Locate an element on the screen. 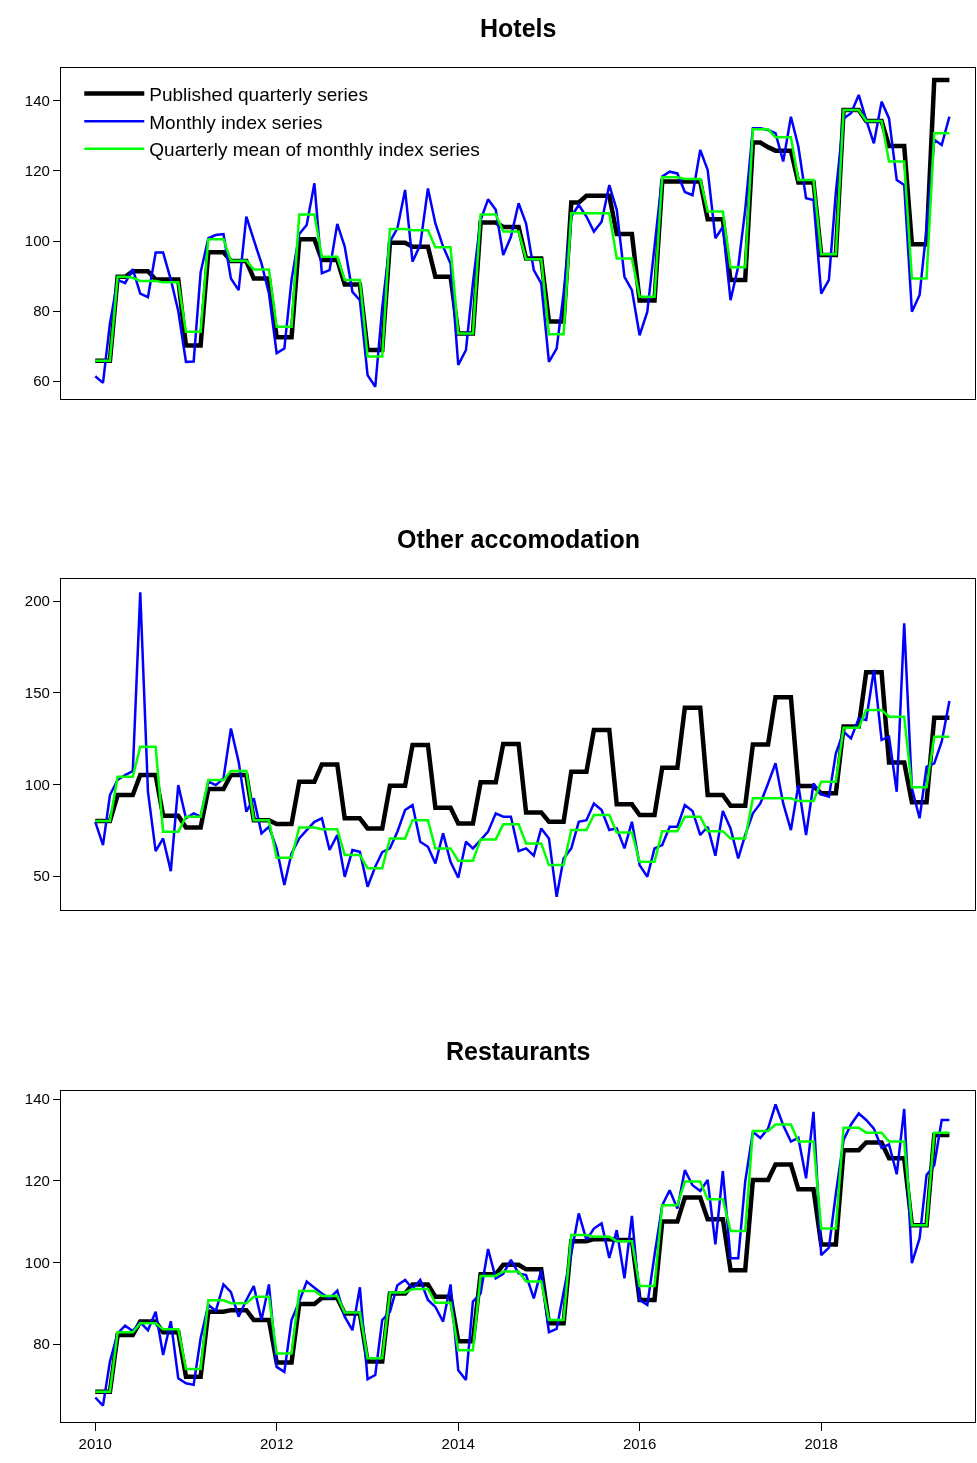 The height and width of the screenshot is (1463, 977). x-tick-label: 2010 is located at coordinates (95, 1444).